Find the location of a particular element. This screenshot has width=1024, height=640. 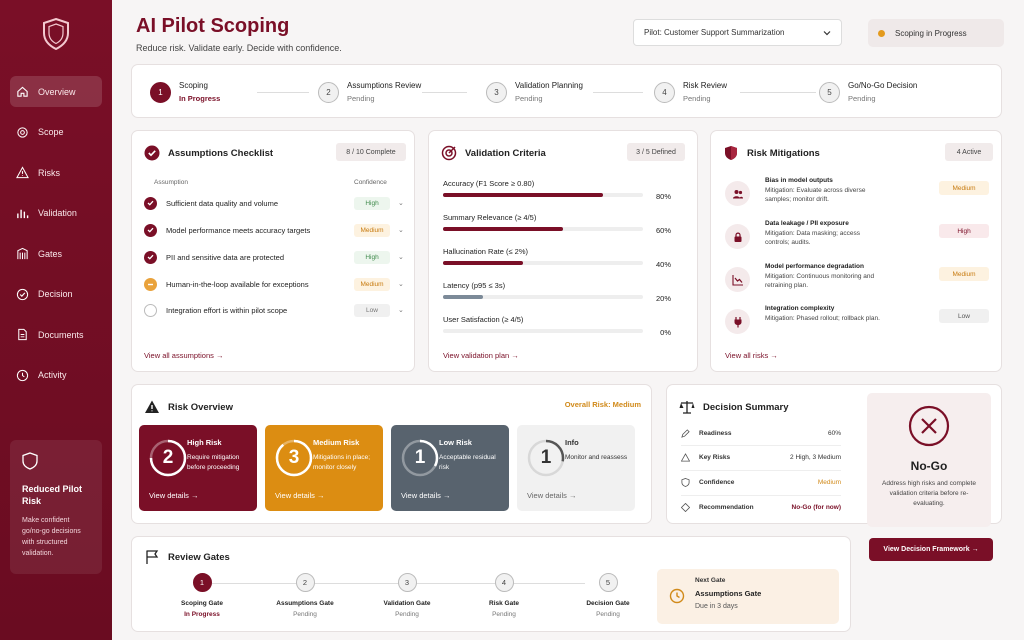

step-name: Risk Review is located at coordinates (705, 85).